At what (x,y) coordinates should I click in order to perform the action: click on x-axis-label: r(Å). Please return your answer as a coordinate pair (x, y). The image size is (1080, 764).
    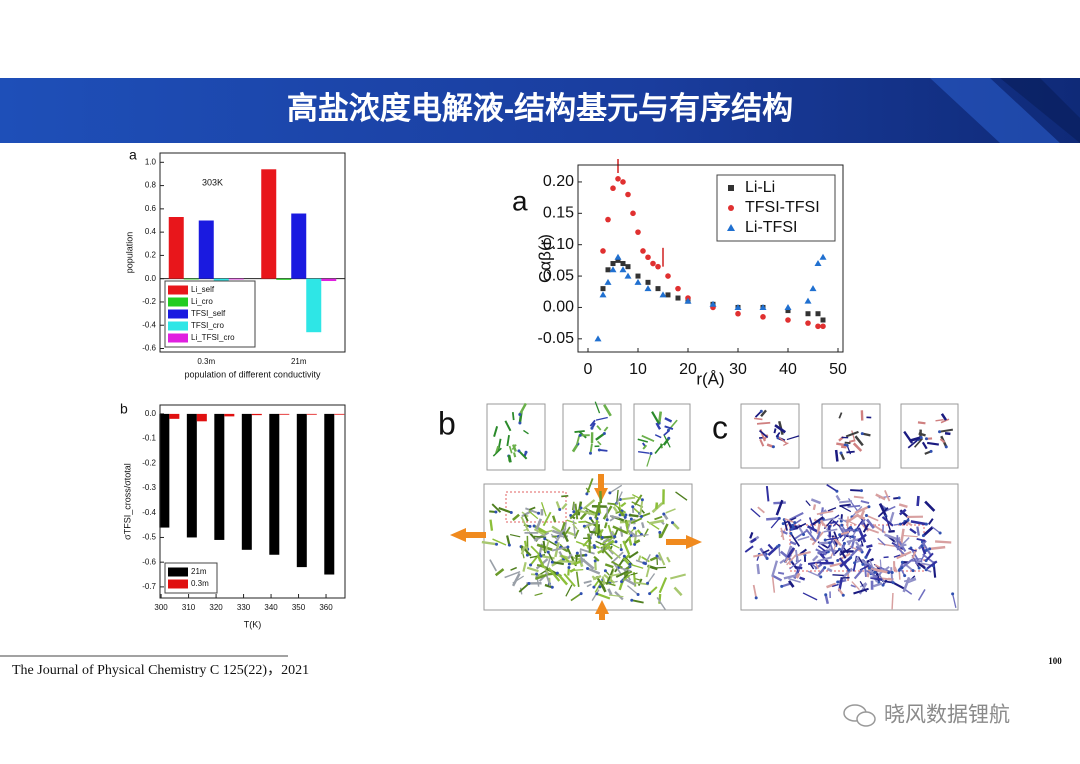
    Looking at the image, I should click on (710, 378).